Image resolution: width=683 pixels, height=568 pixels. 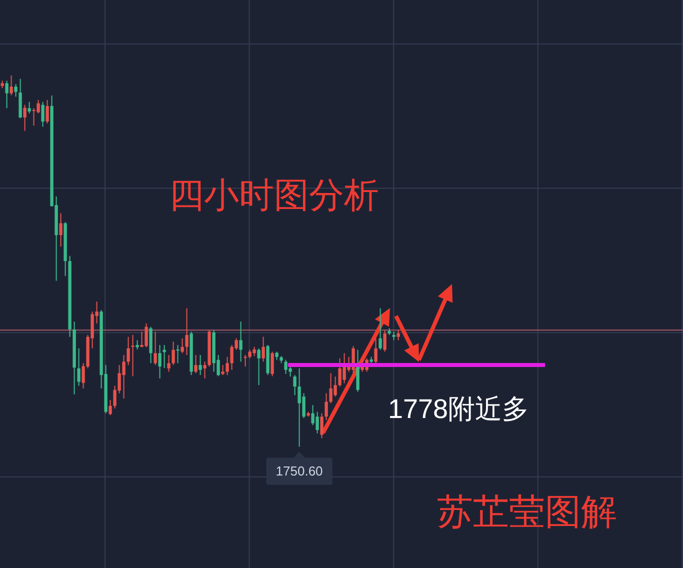 I want to click on text: 苏芷莹图解, so click(x=527, y=511).